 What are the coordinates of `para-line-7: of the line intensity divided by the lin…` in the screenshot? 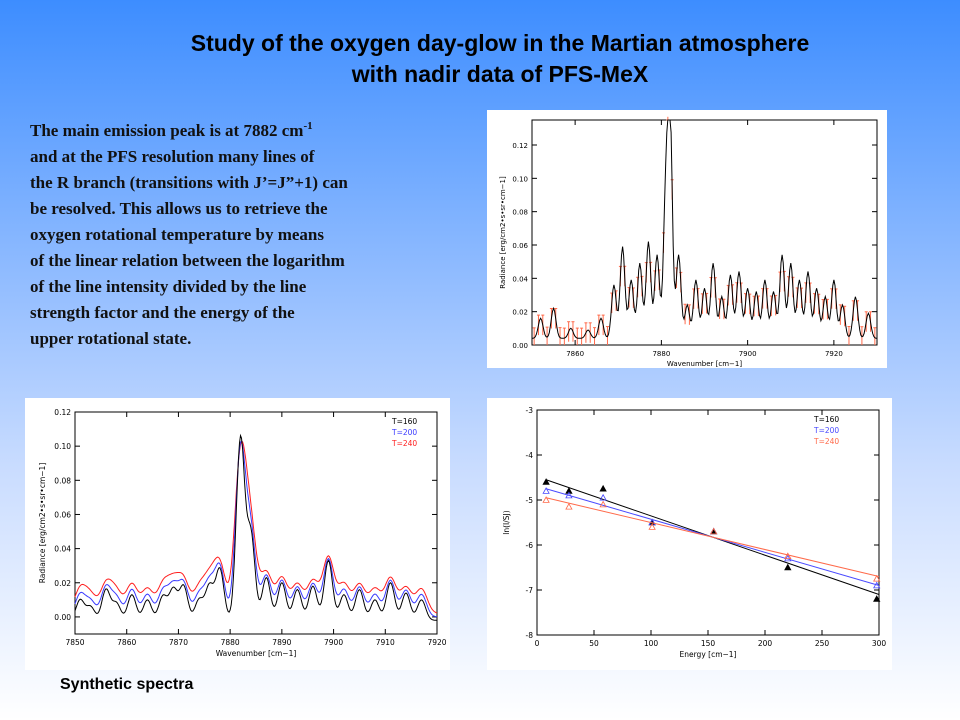 It's located at (168, 286).